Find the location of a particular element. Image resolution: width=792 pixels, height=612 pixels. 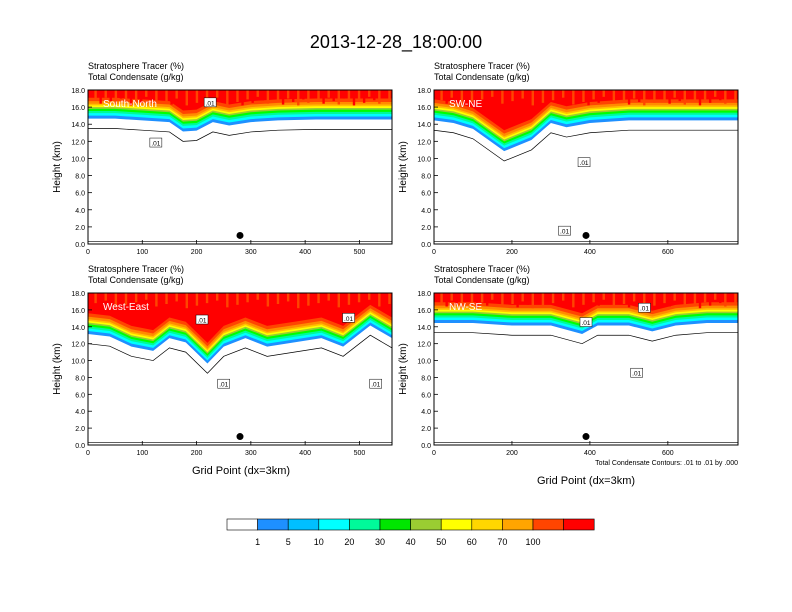

y-tick-label: 4.0 is located at coordinates (80, 412).